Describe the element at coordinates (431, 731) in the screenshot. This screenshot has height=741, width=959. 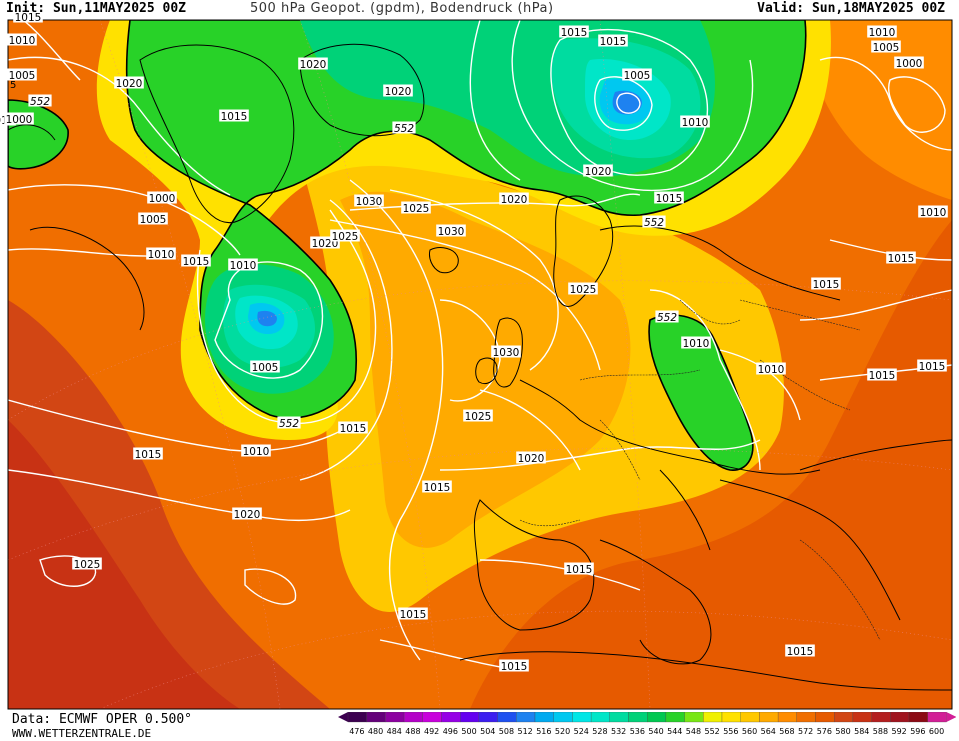
I see `legend-value: 492` at that location.